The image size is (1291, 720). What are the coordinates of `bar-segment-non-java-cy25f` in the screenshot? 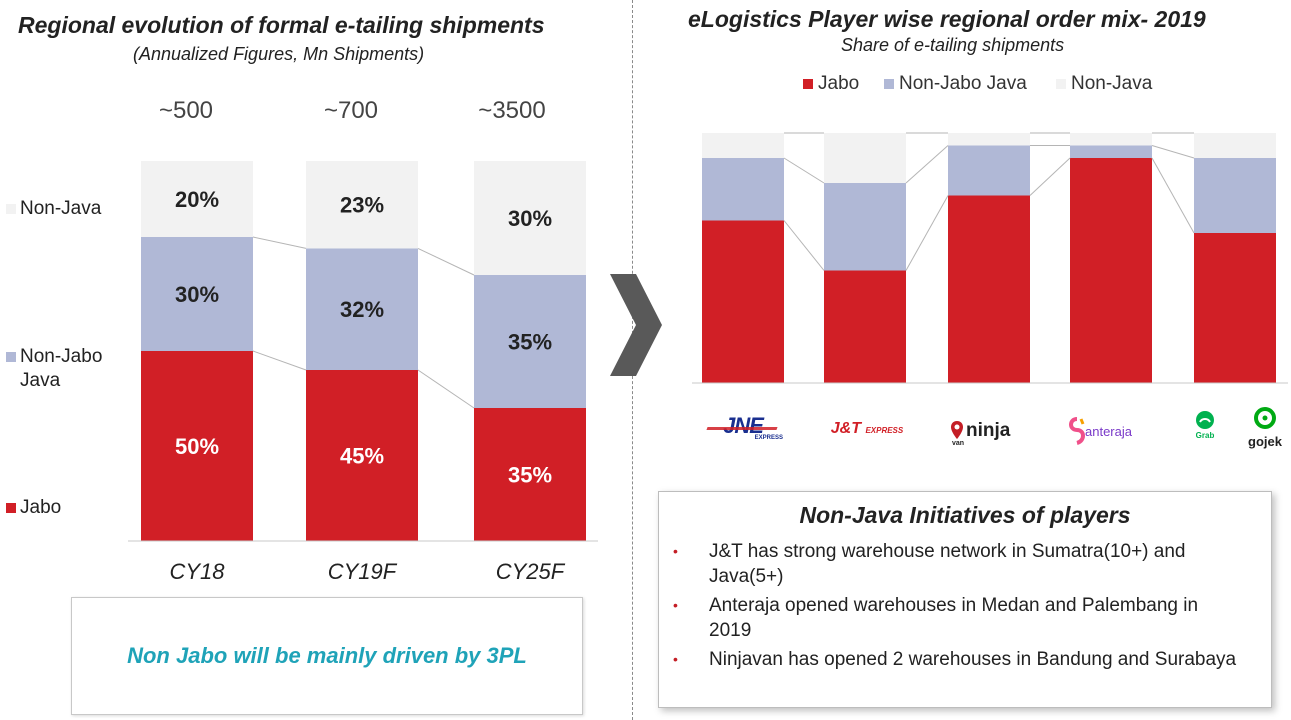 It's located at (530, 218).